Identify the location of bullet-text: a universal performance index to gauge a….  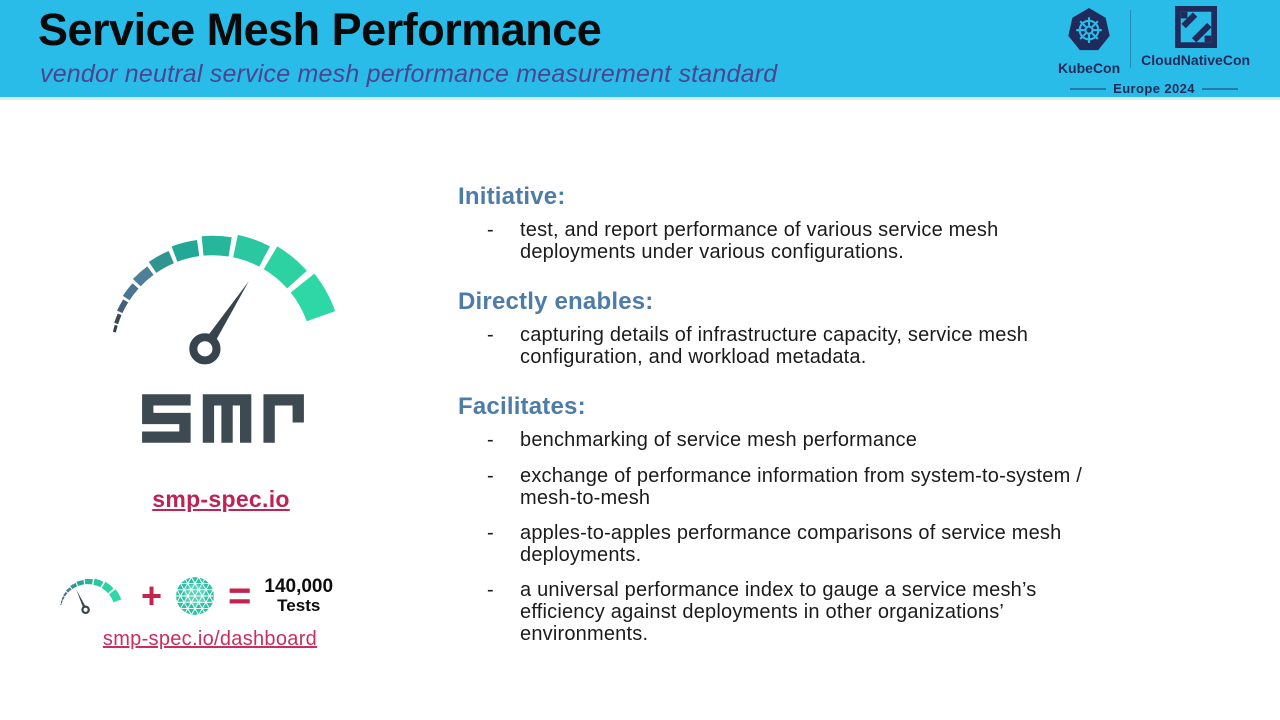
(778, 612).